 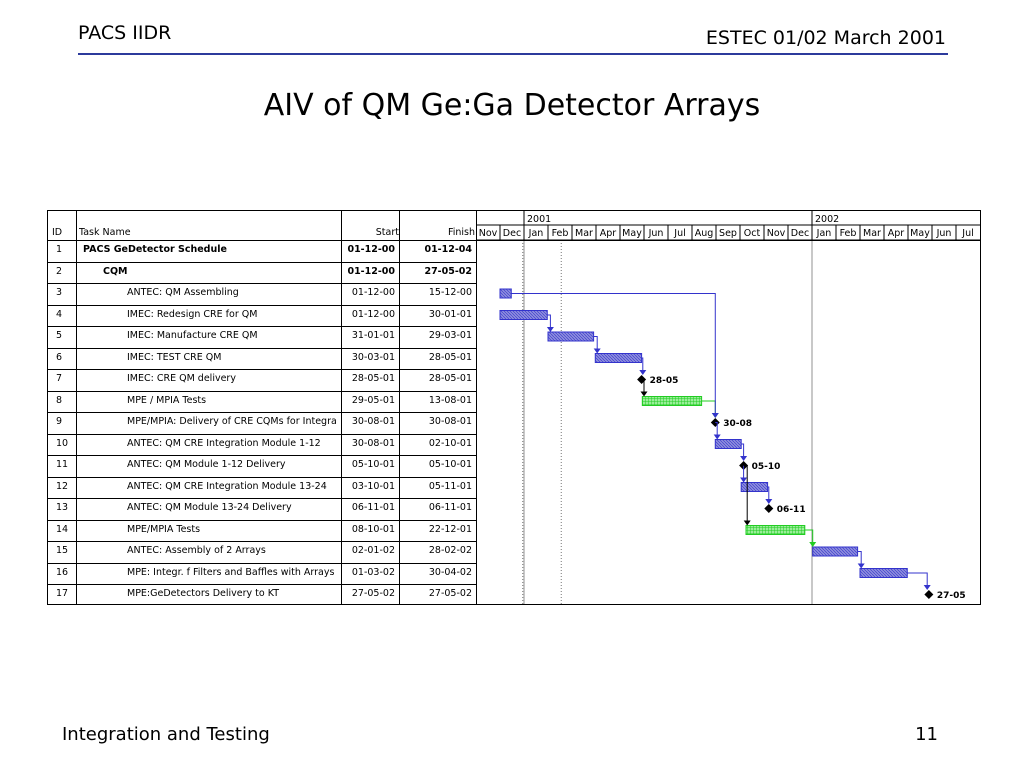 What do you see at coordinates (373, 464) in the screenshot?
I see `task-start: 05-10-01` at bounding box center [373, 464].